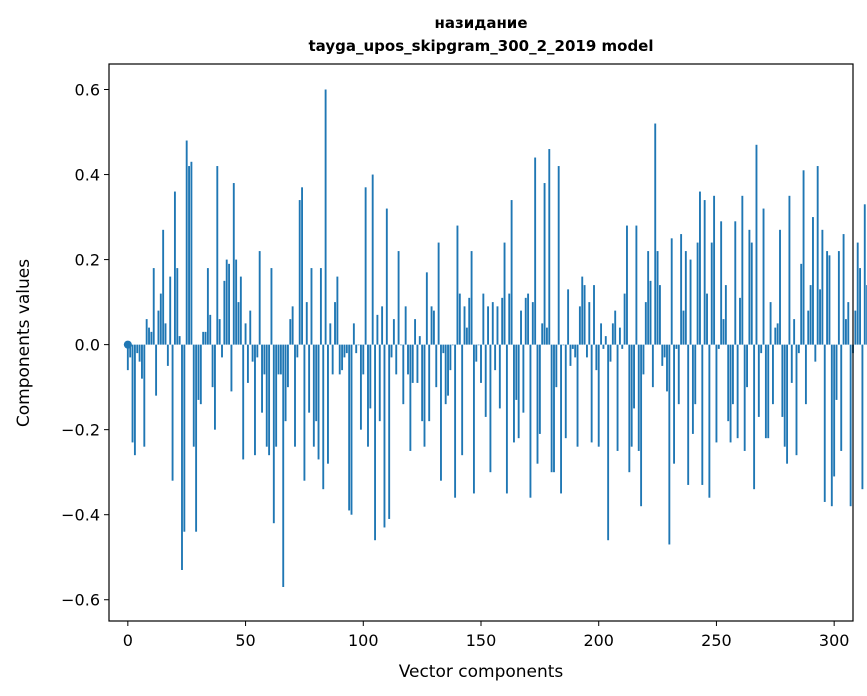 The image size is (867, 696). What do you see at coordinates (128, 640) in the screenshot?
I see `x-tick-label-0: 0` at bounding box center [128, 640].